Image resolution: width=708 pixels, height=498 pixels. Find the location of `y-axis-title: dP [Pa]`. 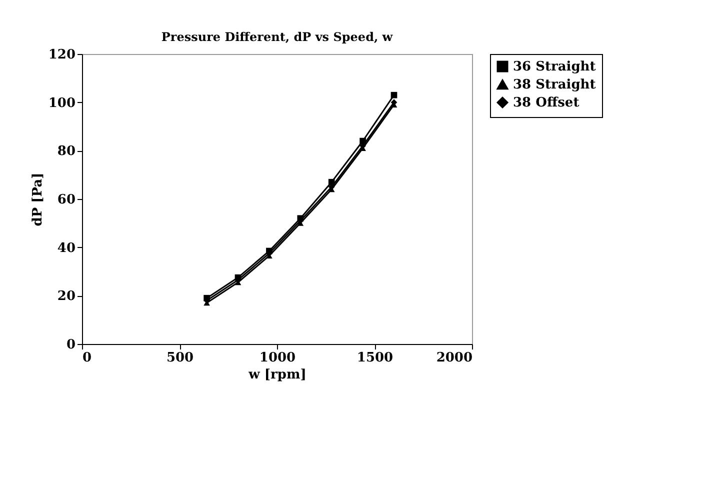

y-axis-title: dP [Pa] is located at coordinates (38, 199).